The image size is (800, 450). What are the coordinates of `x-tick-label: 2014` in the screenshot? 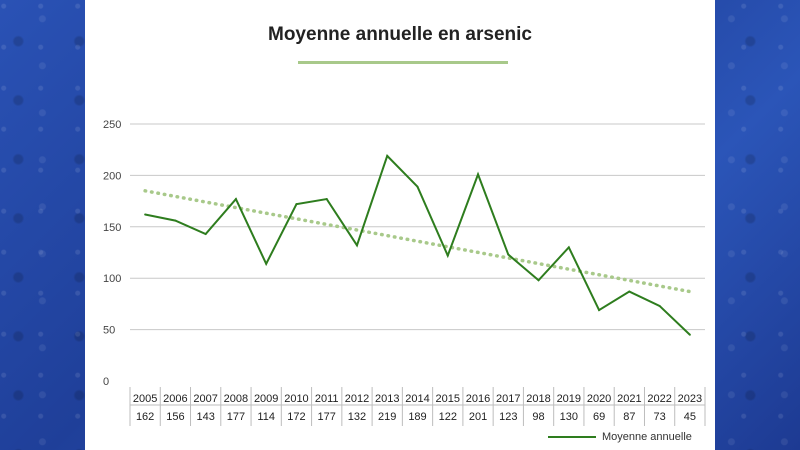 It's located at (417, 399).